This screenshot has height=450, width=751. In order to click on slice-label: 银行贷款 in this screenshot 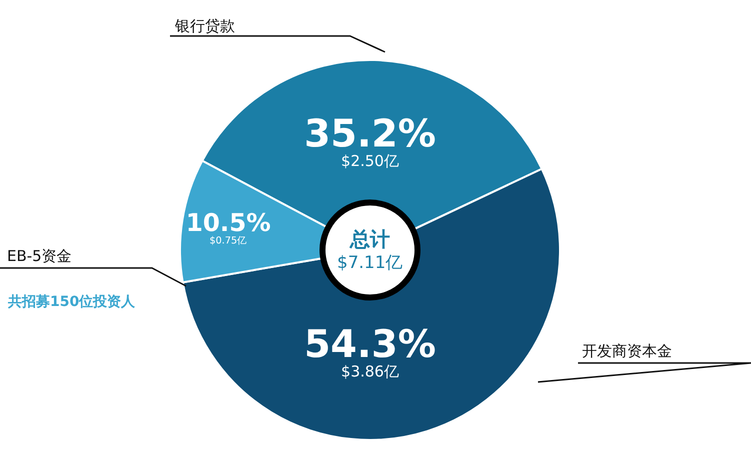, I will do `click(204, 26)`.